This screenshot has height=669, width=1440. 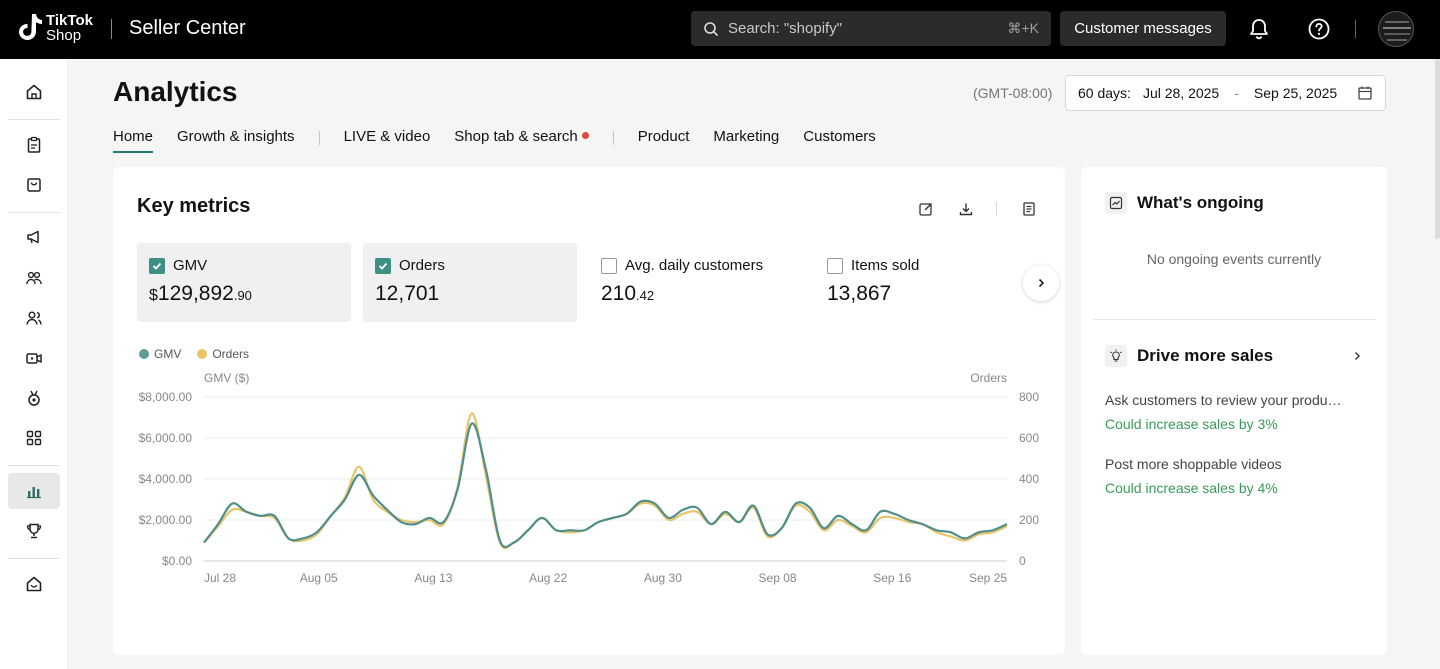 What do you see at coordinates (778, 578) in the screenshot?
I see `x-tick-label: Sep 08` at bounding box center [778, 578].